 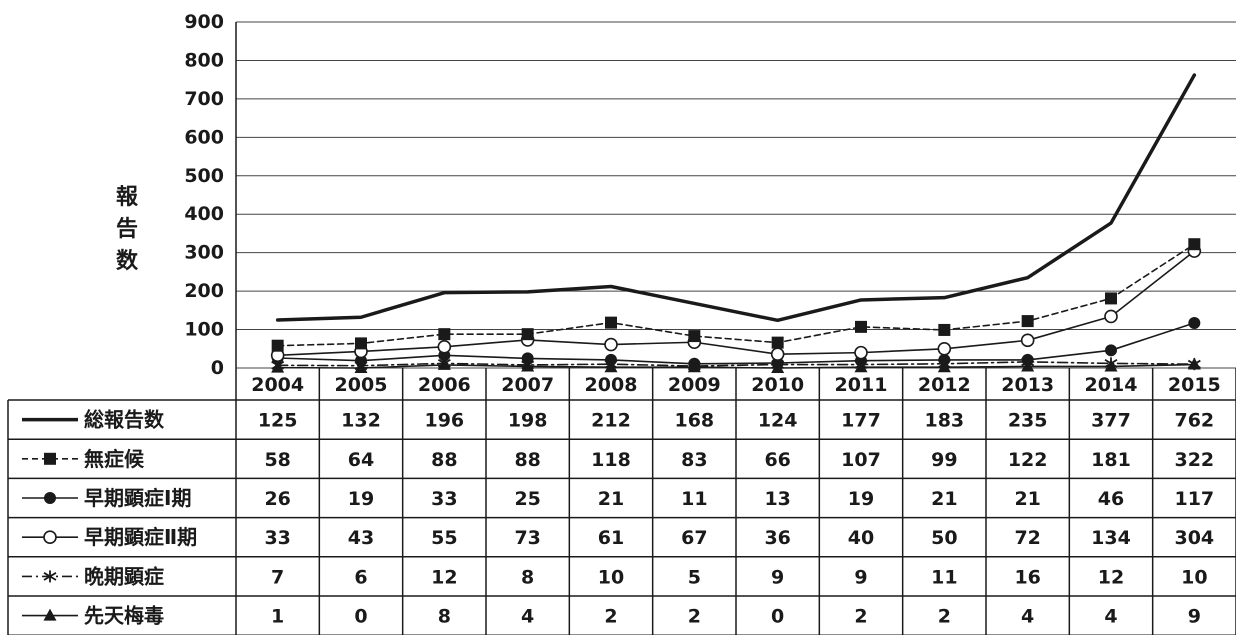 I want to click on y-axis-label: 報告数, so click(x=127, y=230).